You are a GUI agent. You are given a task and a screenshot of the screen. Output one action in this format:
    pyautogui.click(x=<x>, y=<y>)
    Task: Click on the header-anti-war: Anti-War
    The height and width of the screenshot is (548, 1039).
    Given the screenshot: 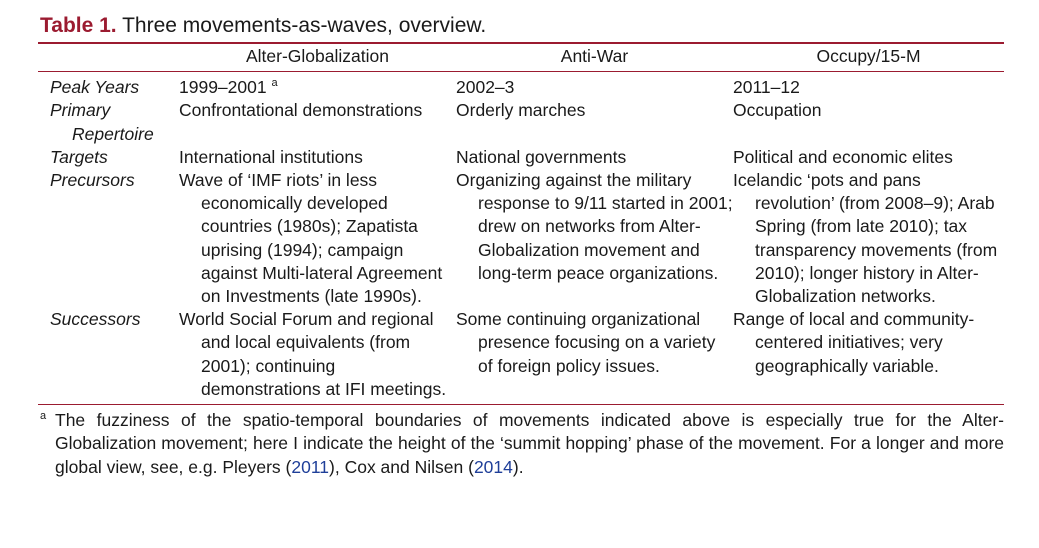 What is the action you would take?
    pyautogui.click(x=594, y=58)
    